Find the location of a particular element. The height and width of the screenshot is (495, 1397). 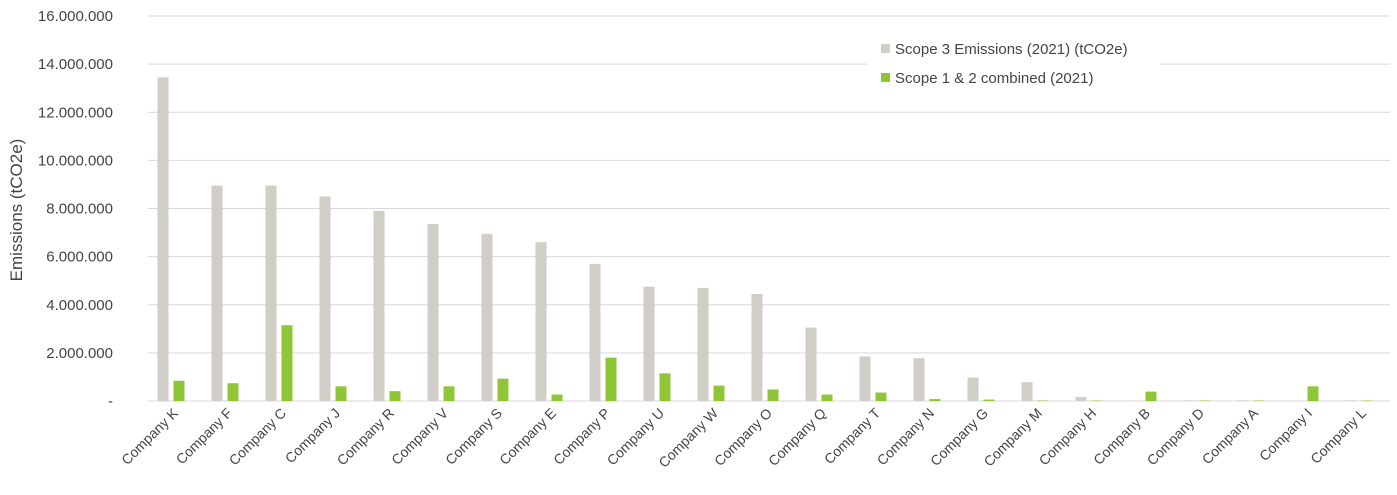

x-tick-label: Company S is located at coordinates (473, 436).